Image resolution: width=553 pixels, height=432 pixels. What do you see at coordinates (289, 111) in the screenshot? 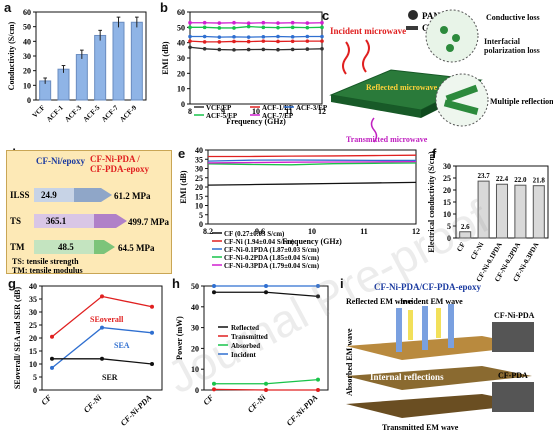
I see `x-tick-label: 11` at bounding box center [289, 111].